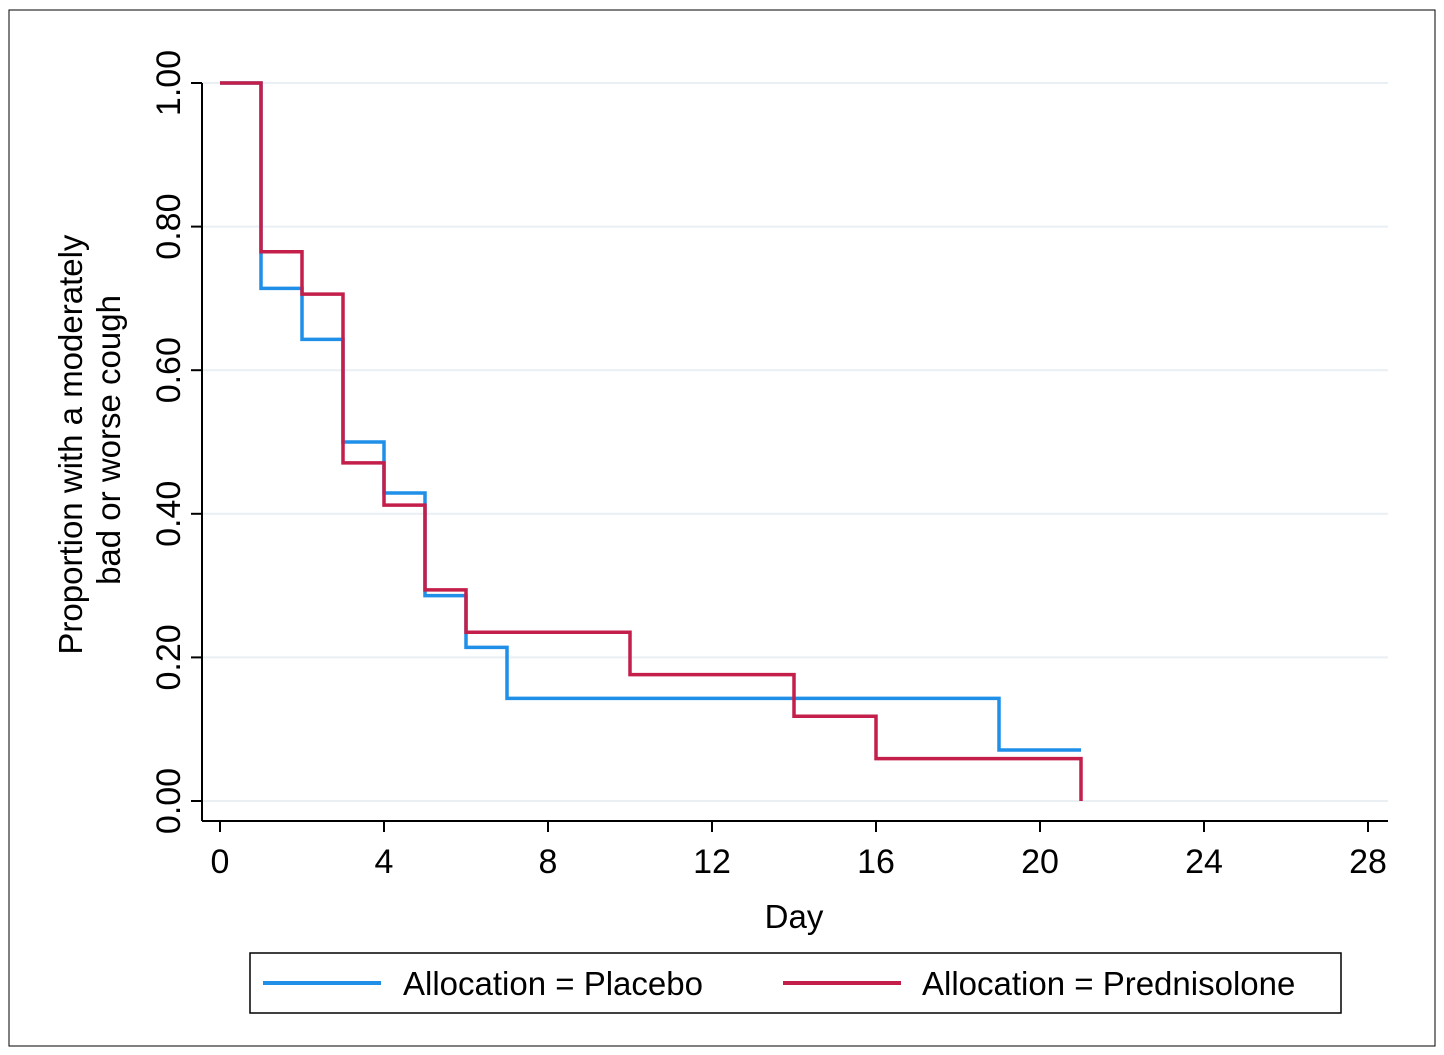  What do you see at coordinates (1368, 862) in the screenshot?
I see `x-tick-label-7: 28` at bounding box center [1368, 862].